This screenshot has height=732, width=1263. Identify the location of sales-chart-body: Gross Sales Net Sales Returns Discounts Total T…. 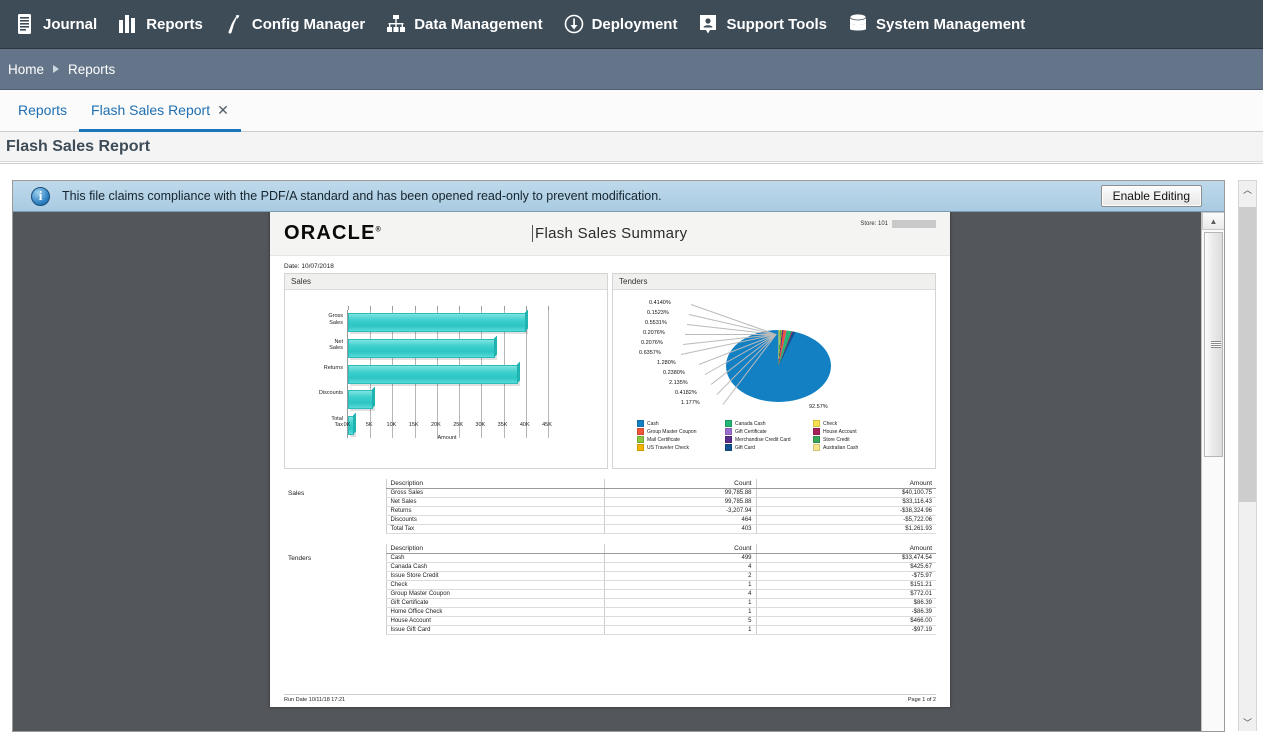
(446, 379).